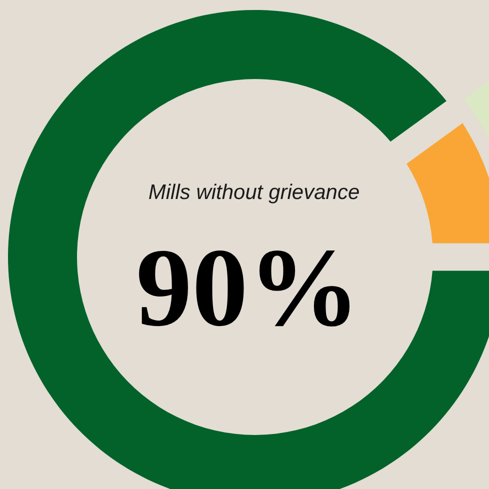 The height and width of the screenshot is (489, 489). Describe the element at coordinates (254, 192) in the screenshot. I see `text: Mills without grievance` at that location.